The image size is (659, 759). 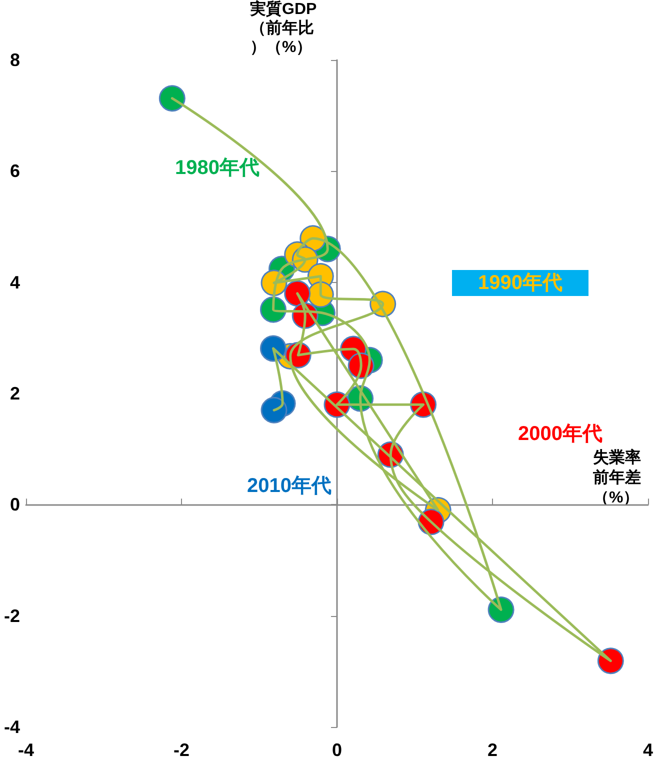 What do you see at coordinates (560, 434) in the screenshot?
I see `text: 2000年代` at bounding box center [560, 434].